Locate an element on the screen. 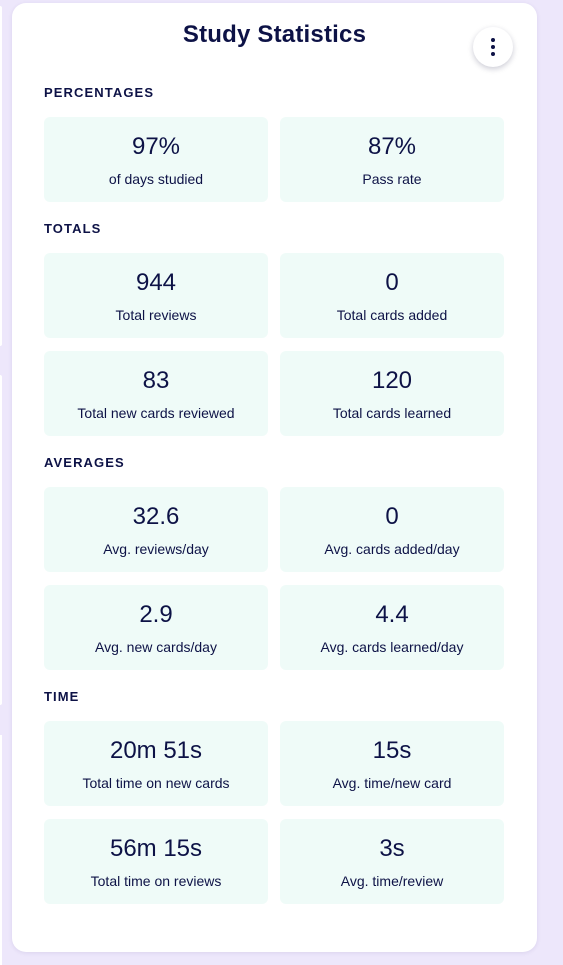 The image size is (563, 965). stat-total-time-new-cards: 20m 51s Total time on new cards is located at coordinates (156, 763).